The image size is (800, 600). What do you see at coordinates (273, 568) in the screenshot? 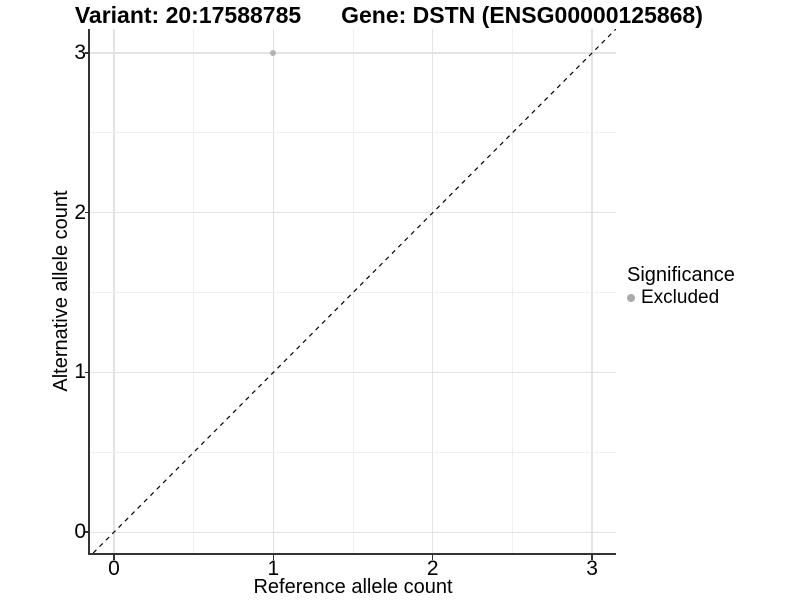
I see `x-tick-label: 1` at bounding box center [273, 568].